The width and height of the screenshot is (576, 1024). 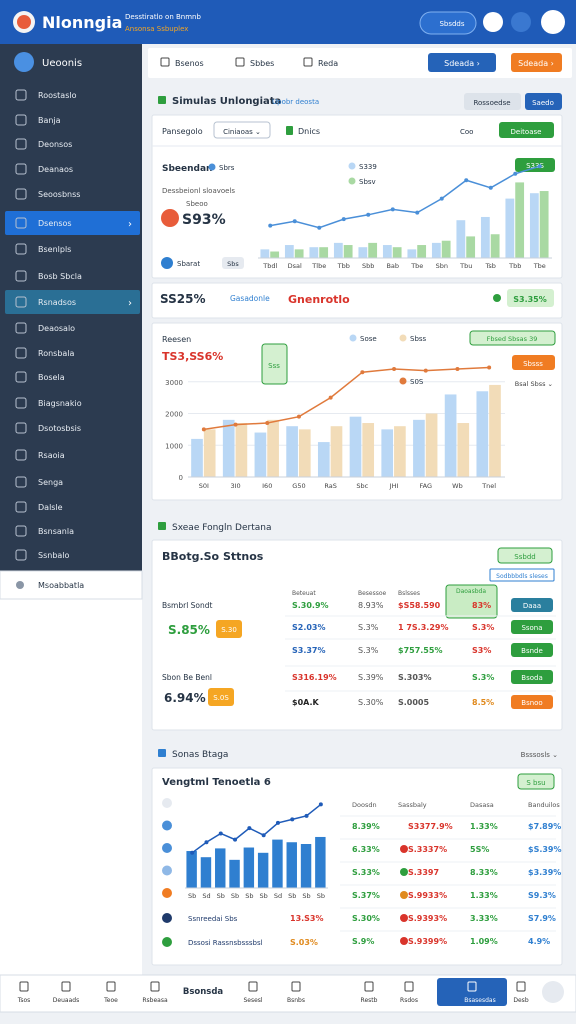 What do you see at coordinates (409, 593) in the screenshot?
I see `column-header: Bslsses` at bounding box center [409, 593].